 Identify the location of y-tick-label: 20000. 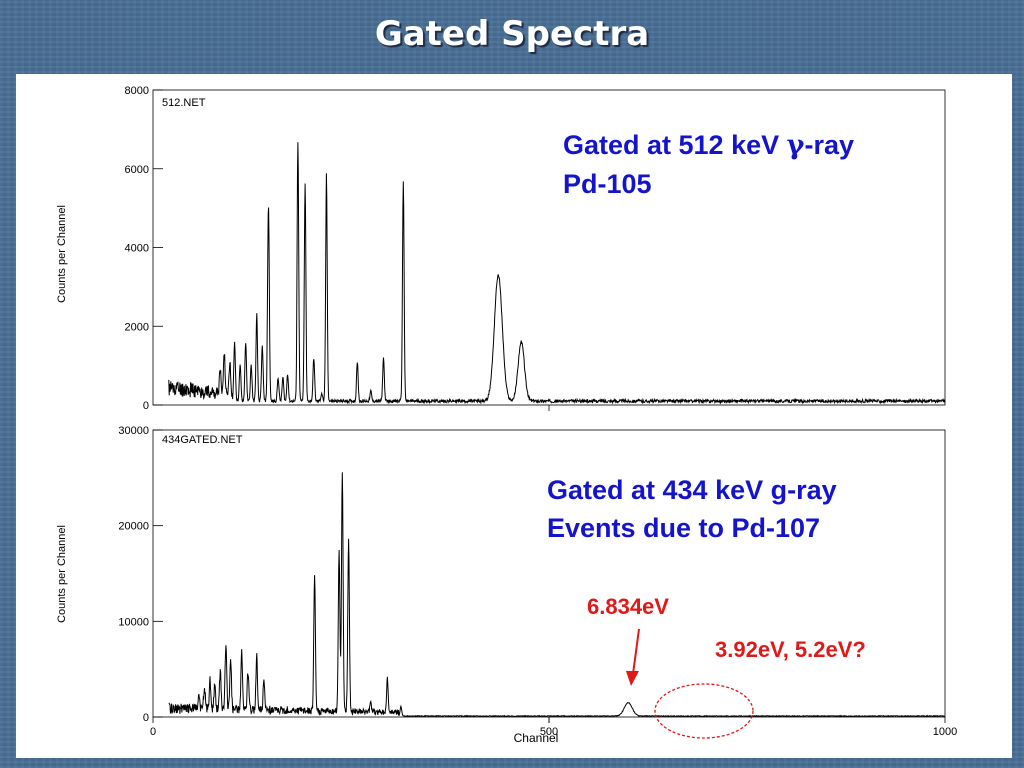
(133, 527).